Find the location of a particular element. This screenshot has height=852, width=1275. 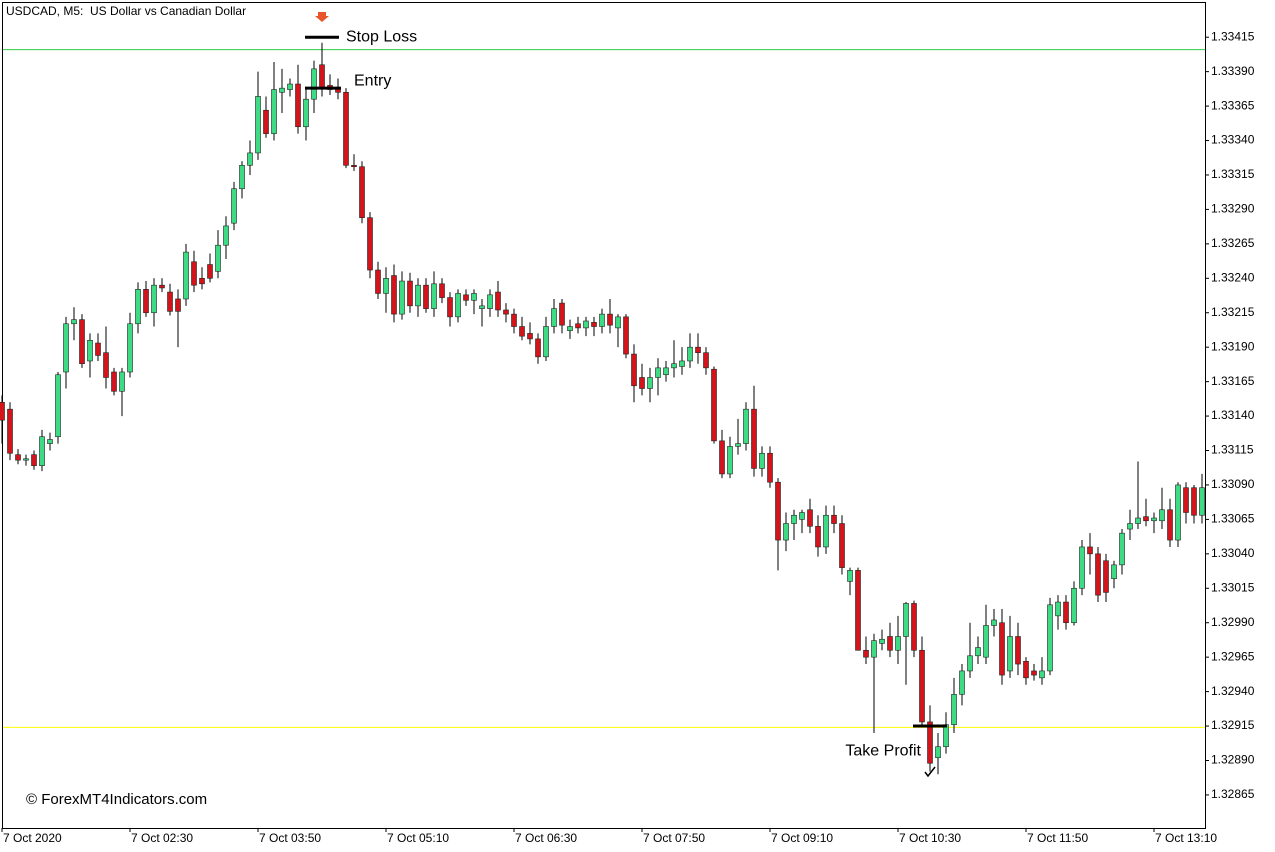

x-tick-label: 7 Oct 13:10 is located at coordinates (1186, 838).